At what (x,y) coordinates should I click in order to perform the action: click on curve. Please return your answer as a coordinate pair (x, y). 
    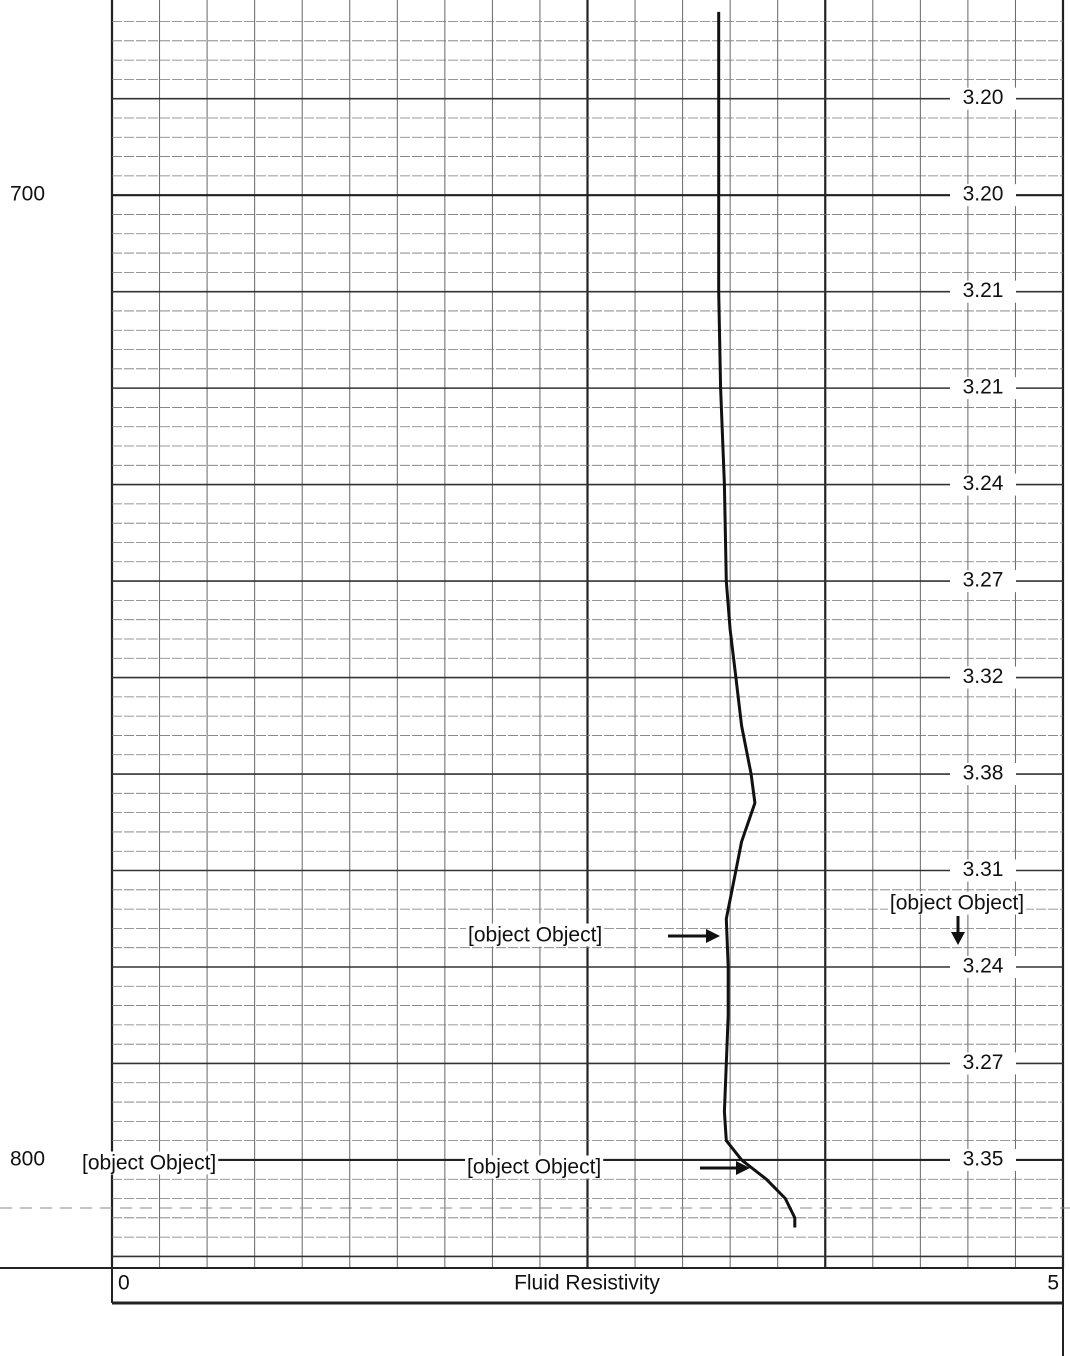
    Looking at the image, I should click on (757, 619).